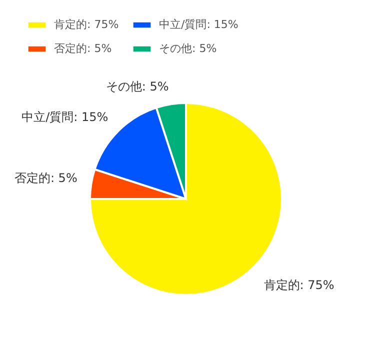 The height and width of the screenshot is (346, 371). Describe the element at coordinates (299, 285) in the screenshot. I see `slice-label: 肯定的: 75%` at that location.